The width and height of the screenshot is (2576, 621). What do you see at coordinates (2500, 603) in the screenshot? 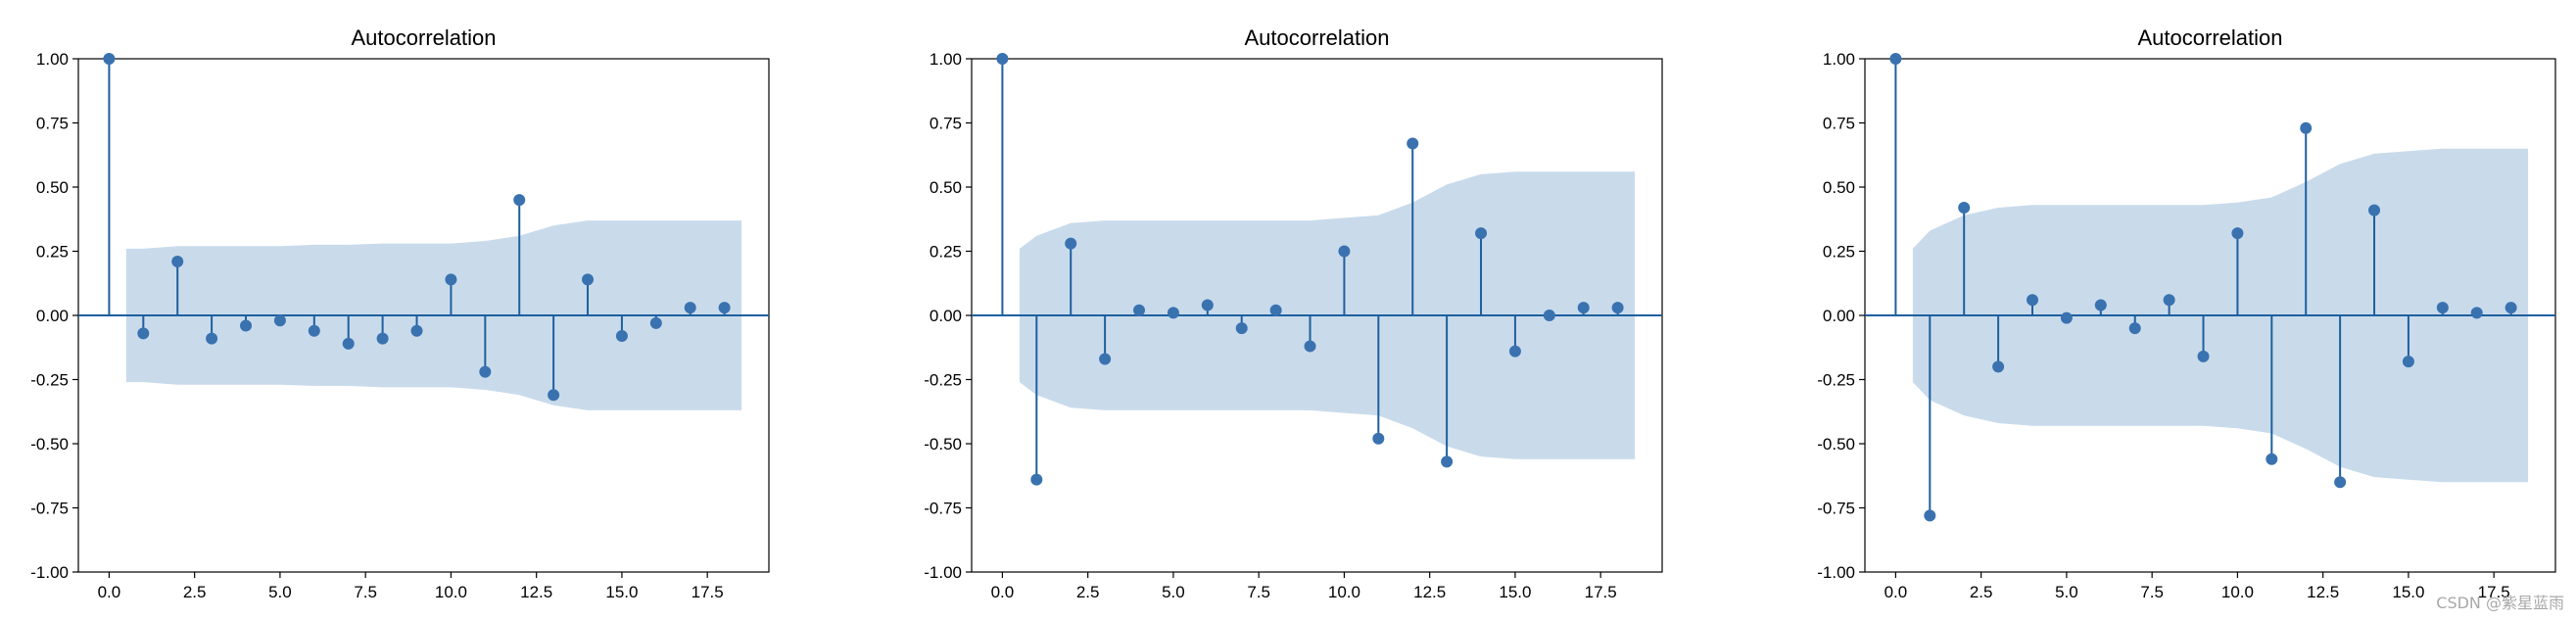
I see `watermark-text: CSDN @紫星蓝雨` at bounding box center [2500, 603].